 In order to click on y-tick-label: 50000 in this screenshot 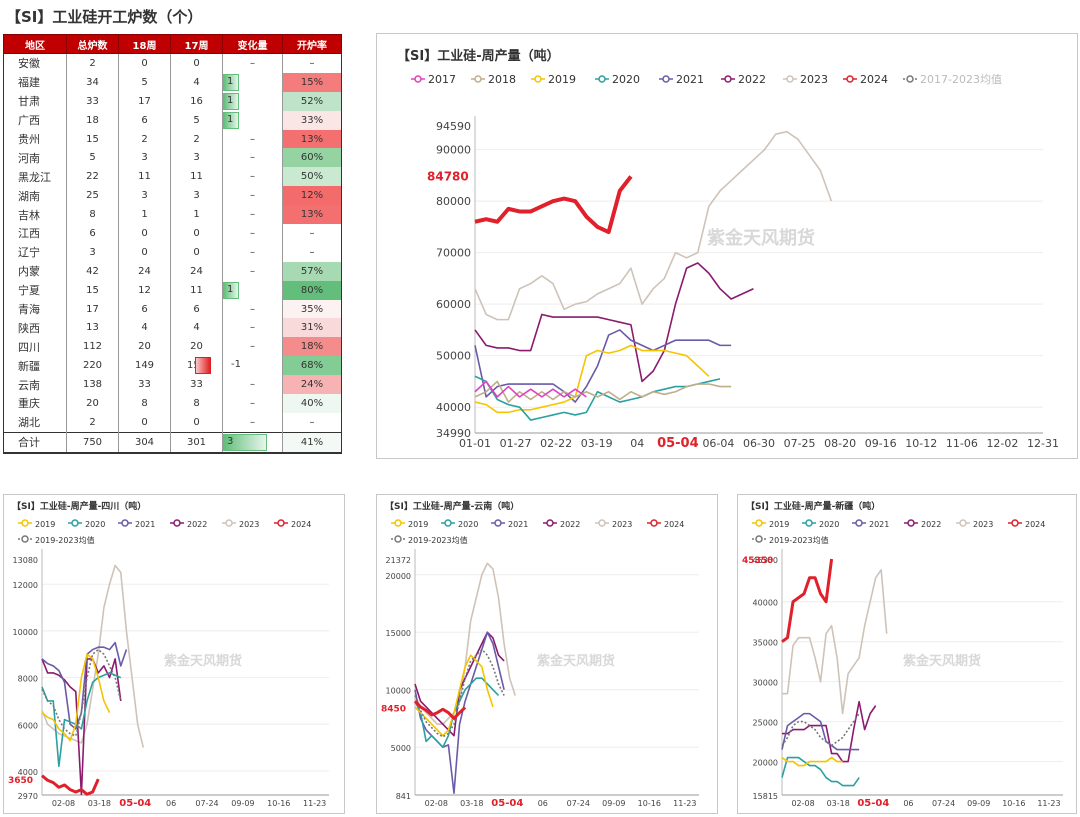, I will do `click(453, 356)`.